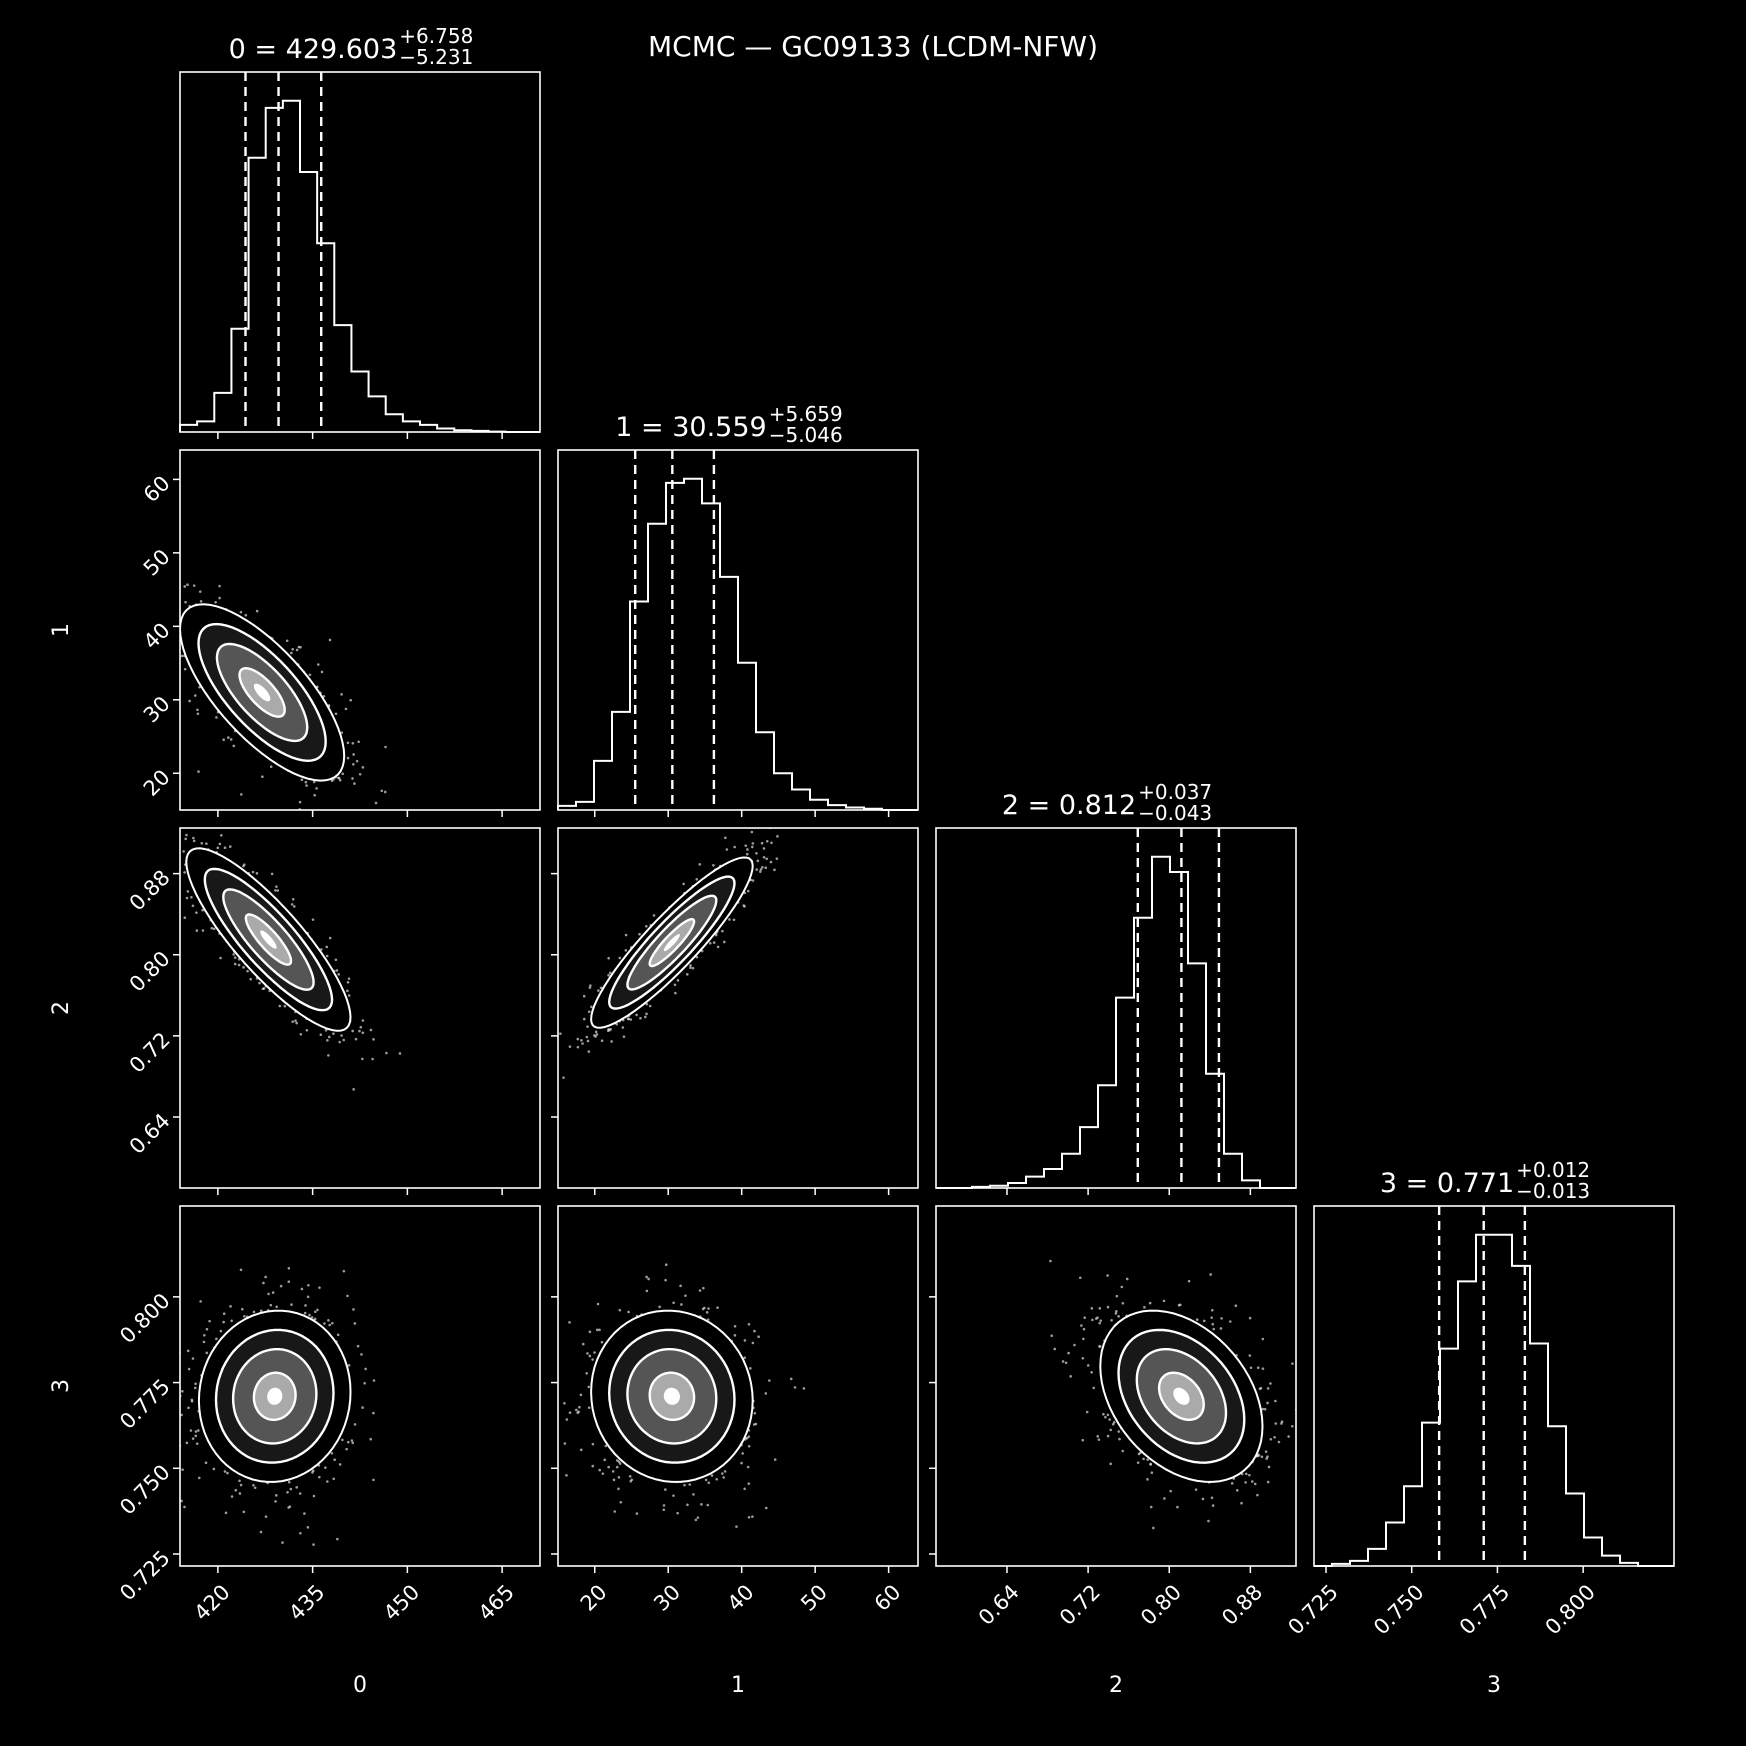  I want to click on hist-title-lower: −5.231, so click(436, 57).